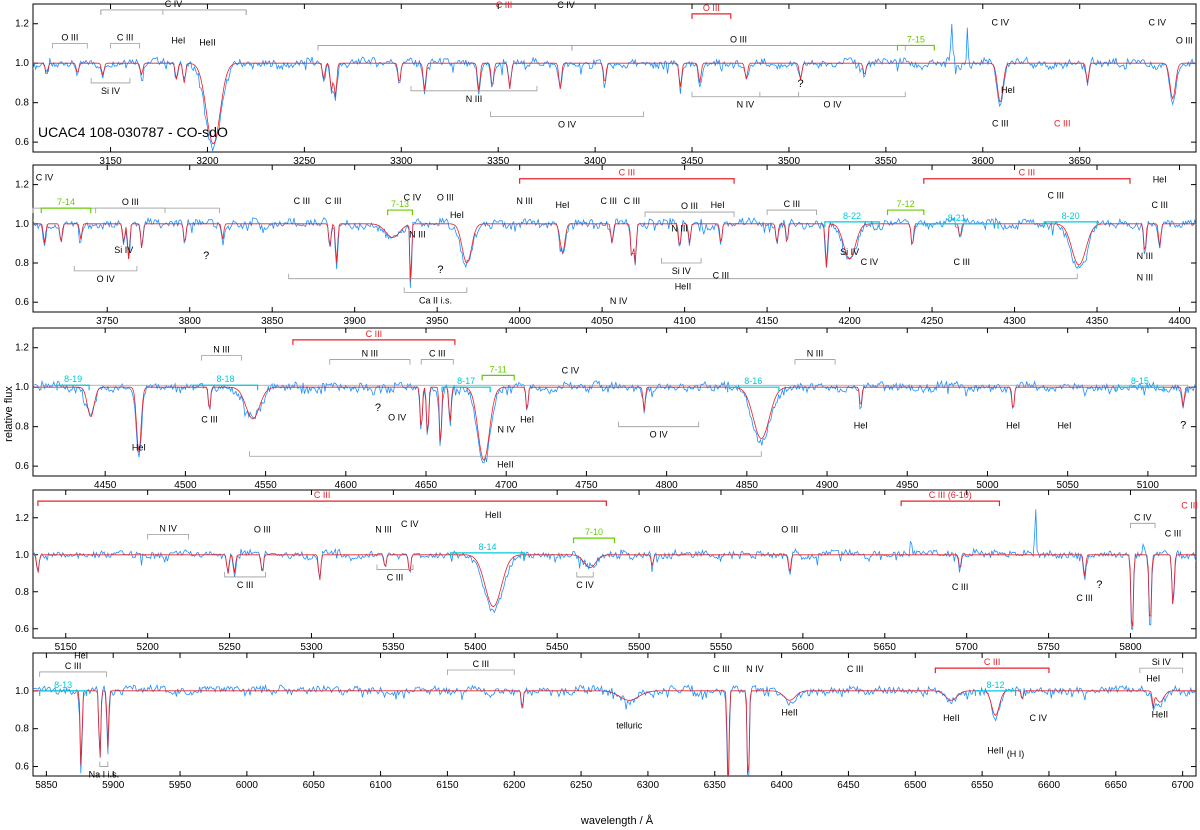 The image size is (1200, 830). I want to click on x-tick-label: 4850, so click(747, 485).